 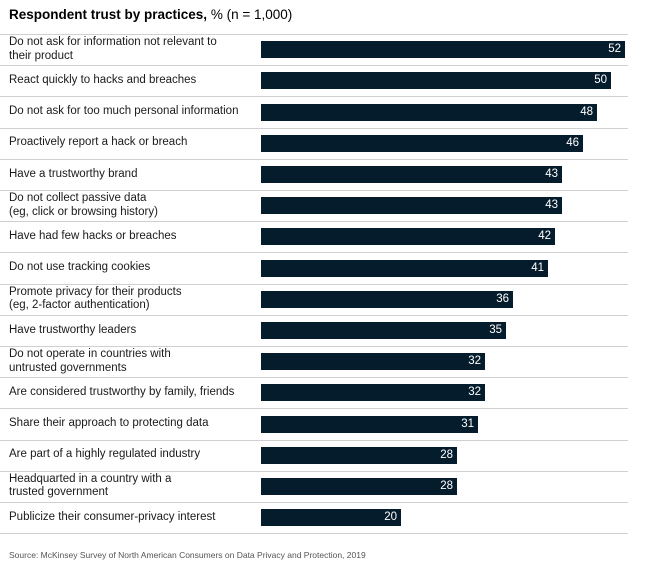 I want to click on category-label: Have a trustworthy brand, so click(x=73, y=173).